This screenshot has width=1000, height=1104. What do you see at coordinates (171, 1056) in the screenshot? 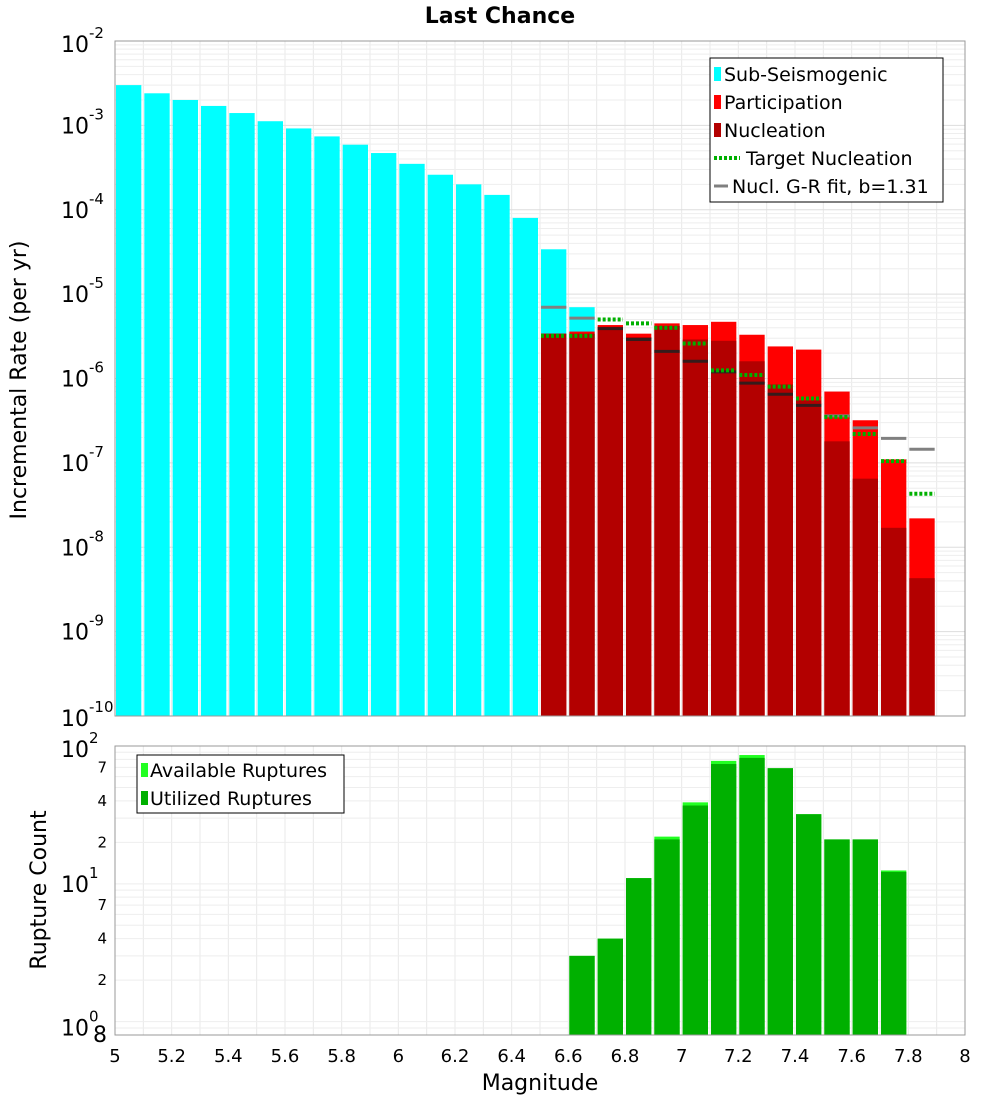
I see `x-tick-label: 5.2` at bounding box center [171, 1056].